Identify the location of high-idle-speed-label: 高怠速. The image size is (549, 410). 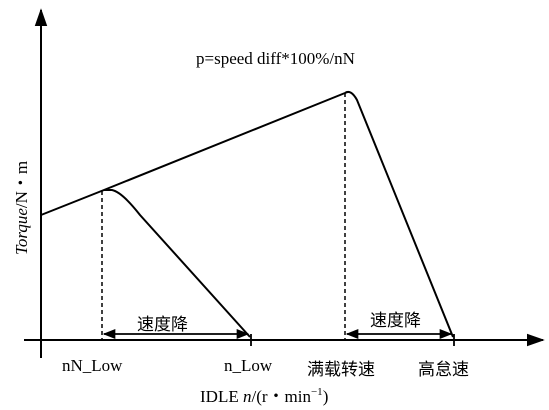
(443, 370).